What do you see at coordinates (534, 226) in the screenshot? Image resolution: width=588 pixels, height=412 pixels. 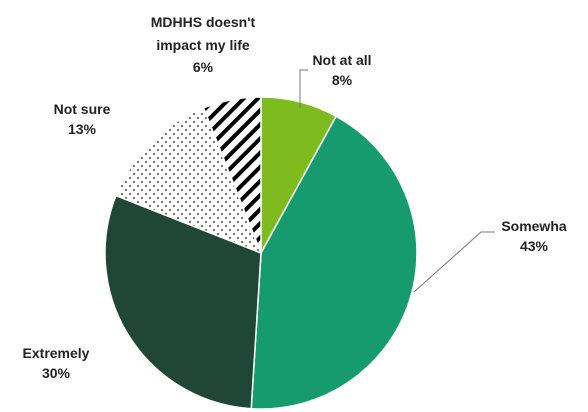 I see `slice-category-label-1-0: Somewha` at bounding box center [534, 226].